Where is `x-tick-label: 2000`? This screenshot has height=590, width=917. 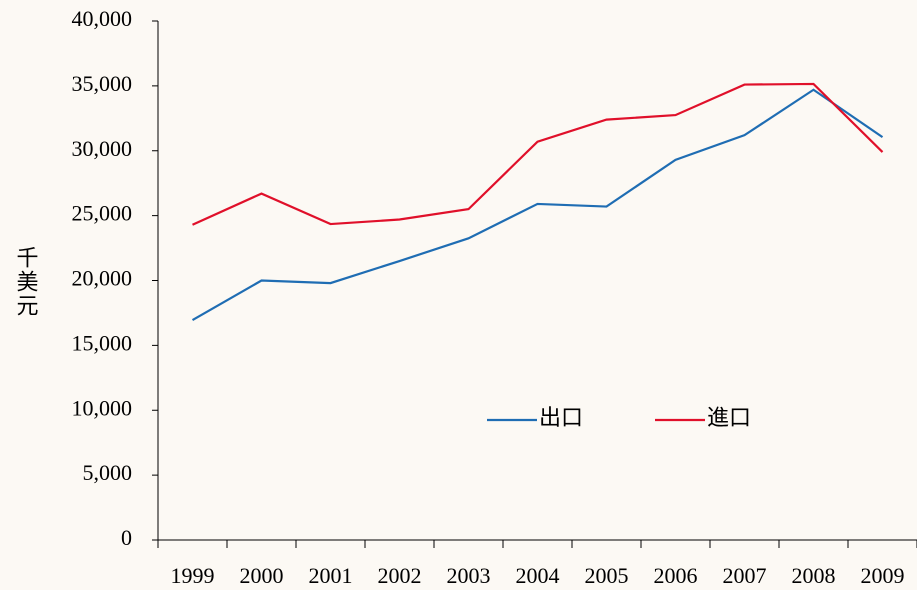 x-tick-label: 2000 is located at coordinates (262, 575).